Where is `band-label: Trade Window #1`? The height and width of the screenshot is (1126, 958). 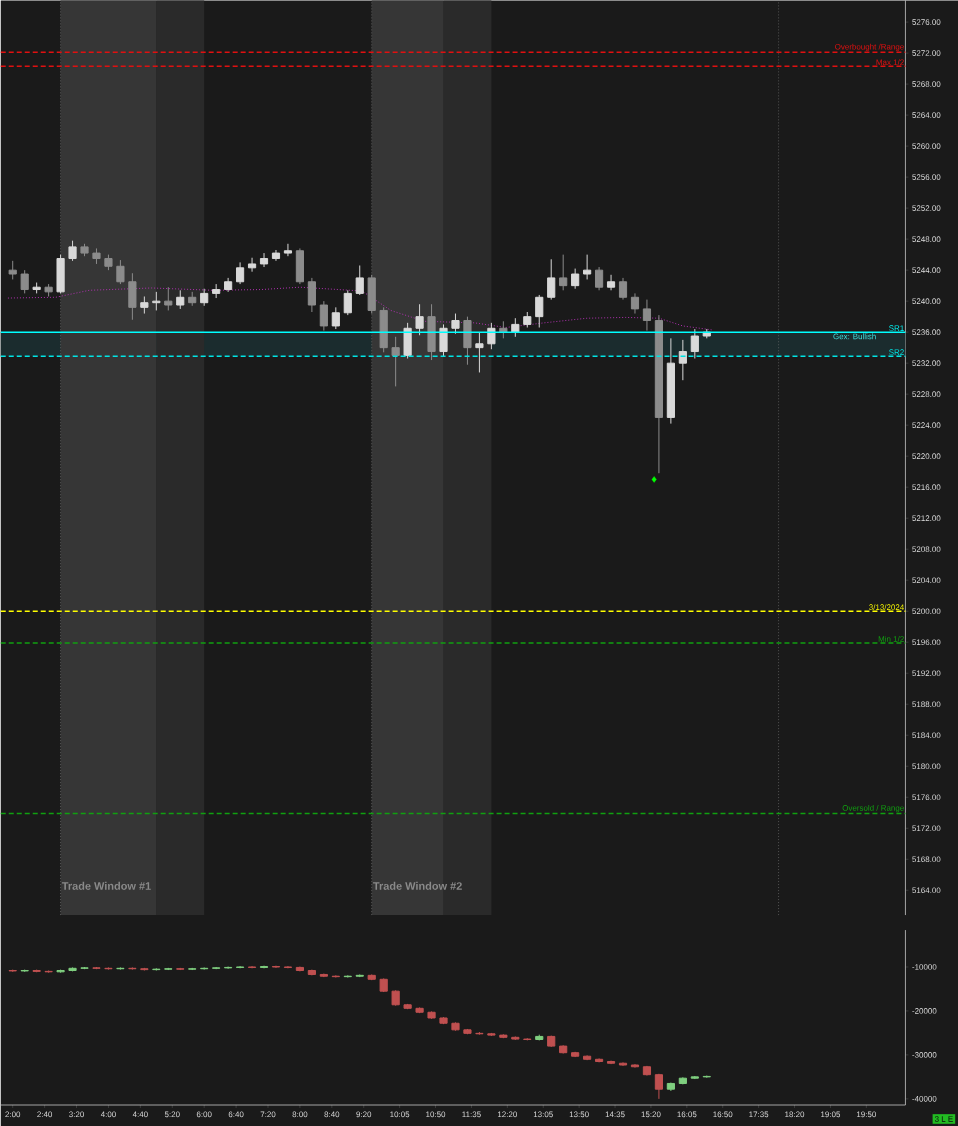
band-label: Trade Window #1 is located at coordinates (106, 885).